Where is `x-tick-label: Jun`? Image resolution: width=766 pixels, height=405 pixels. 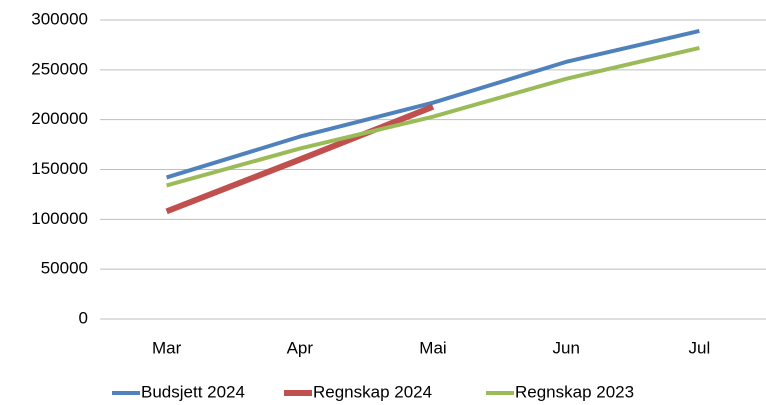
x-tick-label: Jun is located at coordinates (565, 347).